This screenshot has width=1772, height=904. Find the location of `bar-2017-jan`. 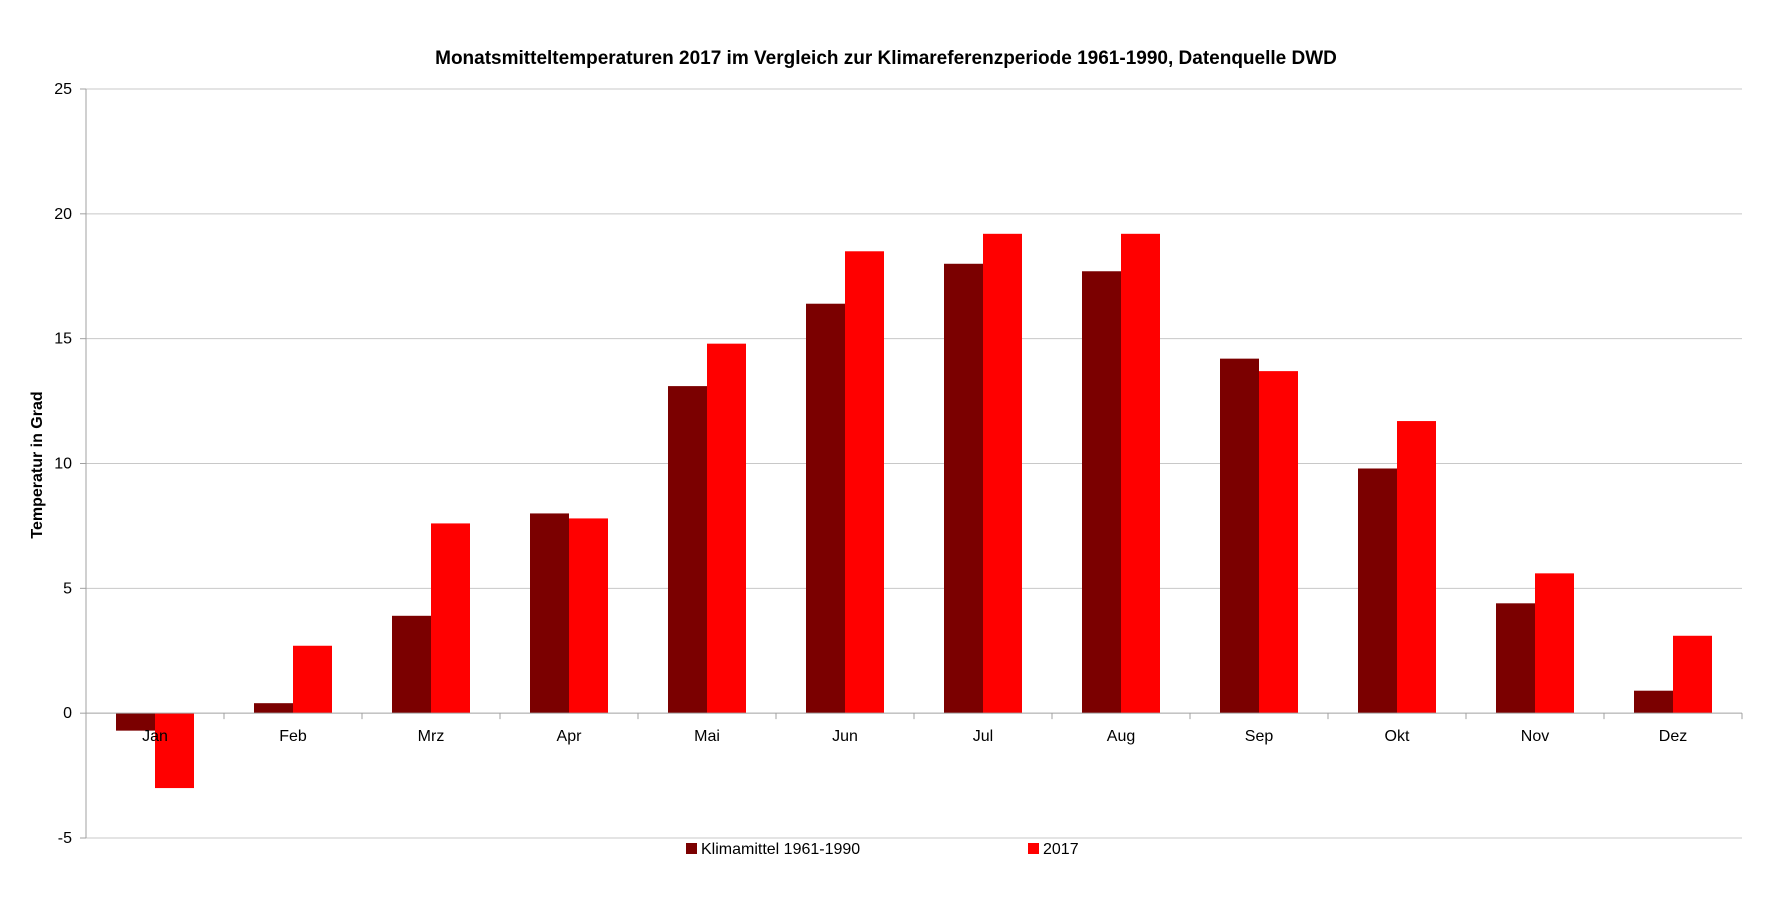

bar-2017-jan is located at coordinates (174, 751).